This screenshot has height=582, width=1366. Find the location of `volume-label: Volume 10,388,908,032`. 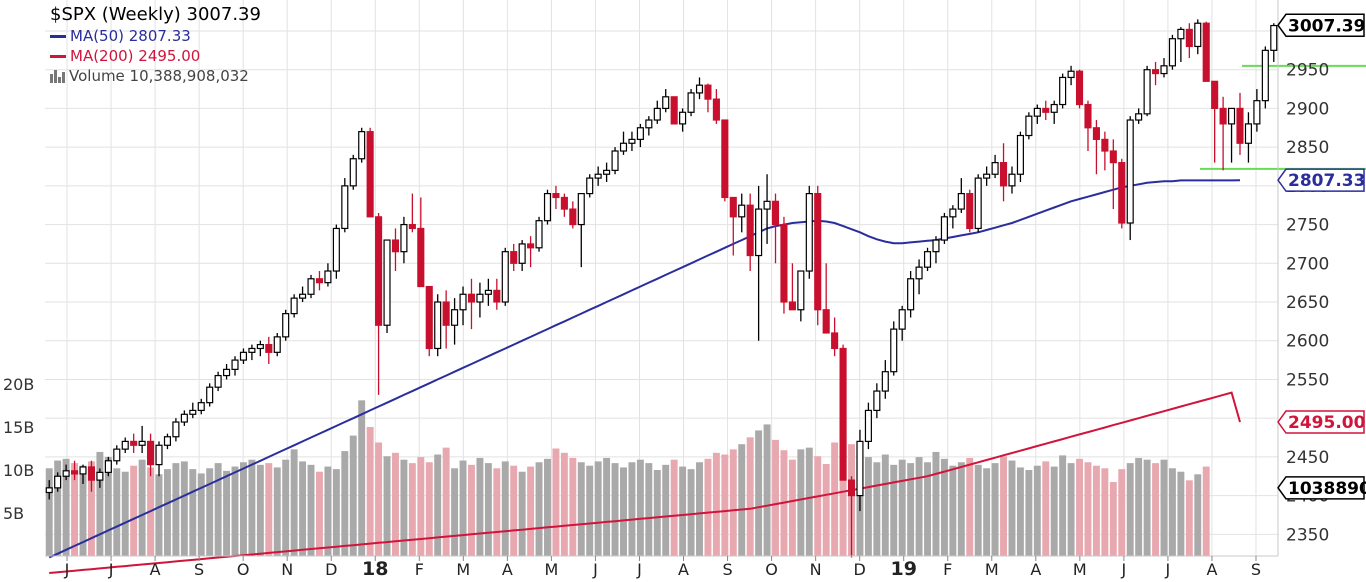

volume-label: Volume 10,388,908,032 is located at coordinates (159, 76).